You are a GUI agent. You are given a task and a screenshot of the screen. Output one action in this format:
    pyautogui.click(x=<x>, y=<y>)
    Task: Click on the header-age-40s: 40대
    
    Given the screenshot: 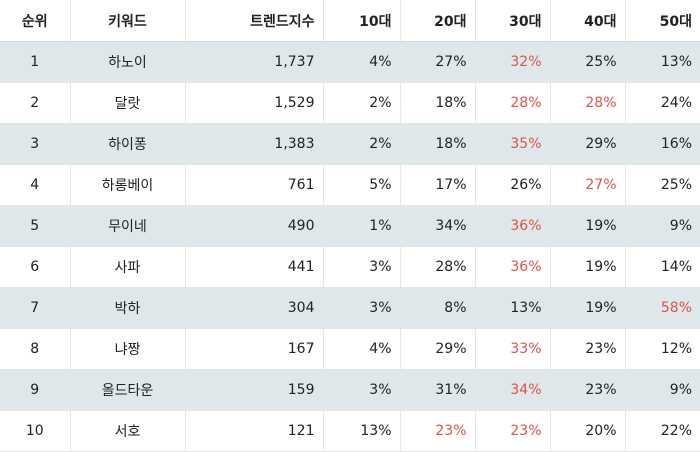 What is the action you would take?
    pyautogui.click(x=588, y=21)
    